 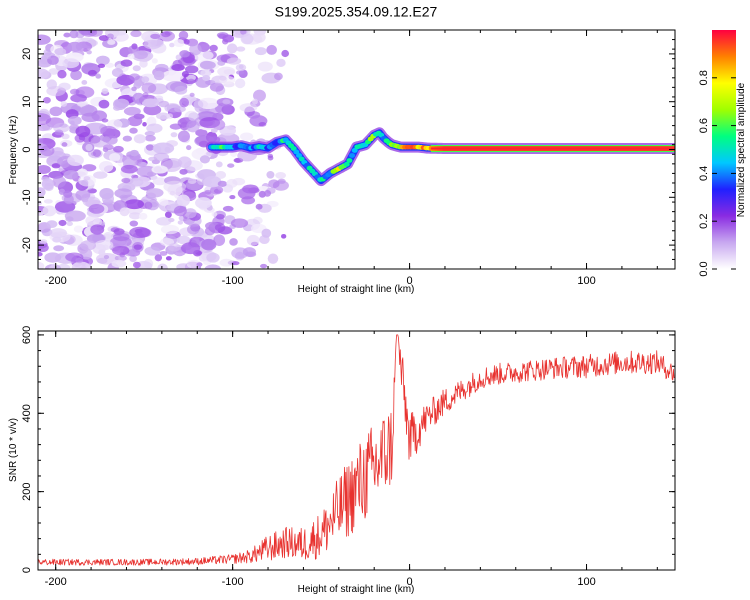 What do you see at coordinates (410, 582) in the screenshot?
I see `snr-x-tick-label: 0` at bounding box center [410, 582].